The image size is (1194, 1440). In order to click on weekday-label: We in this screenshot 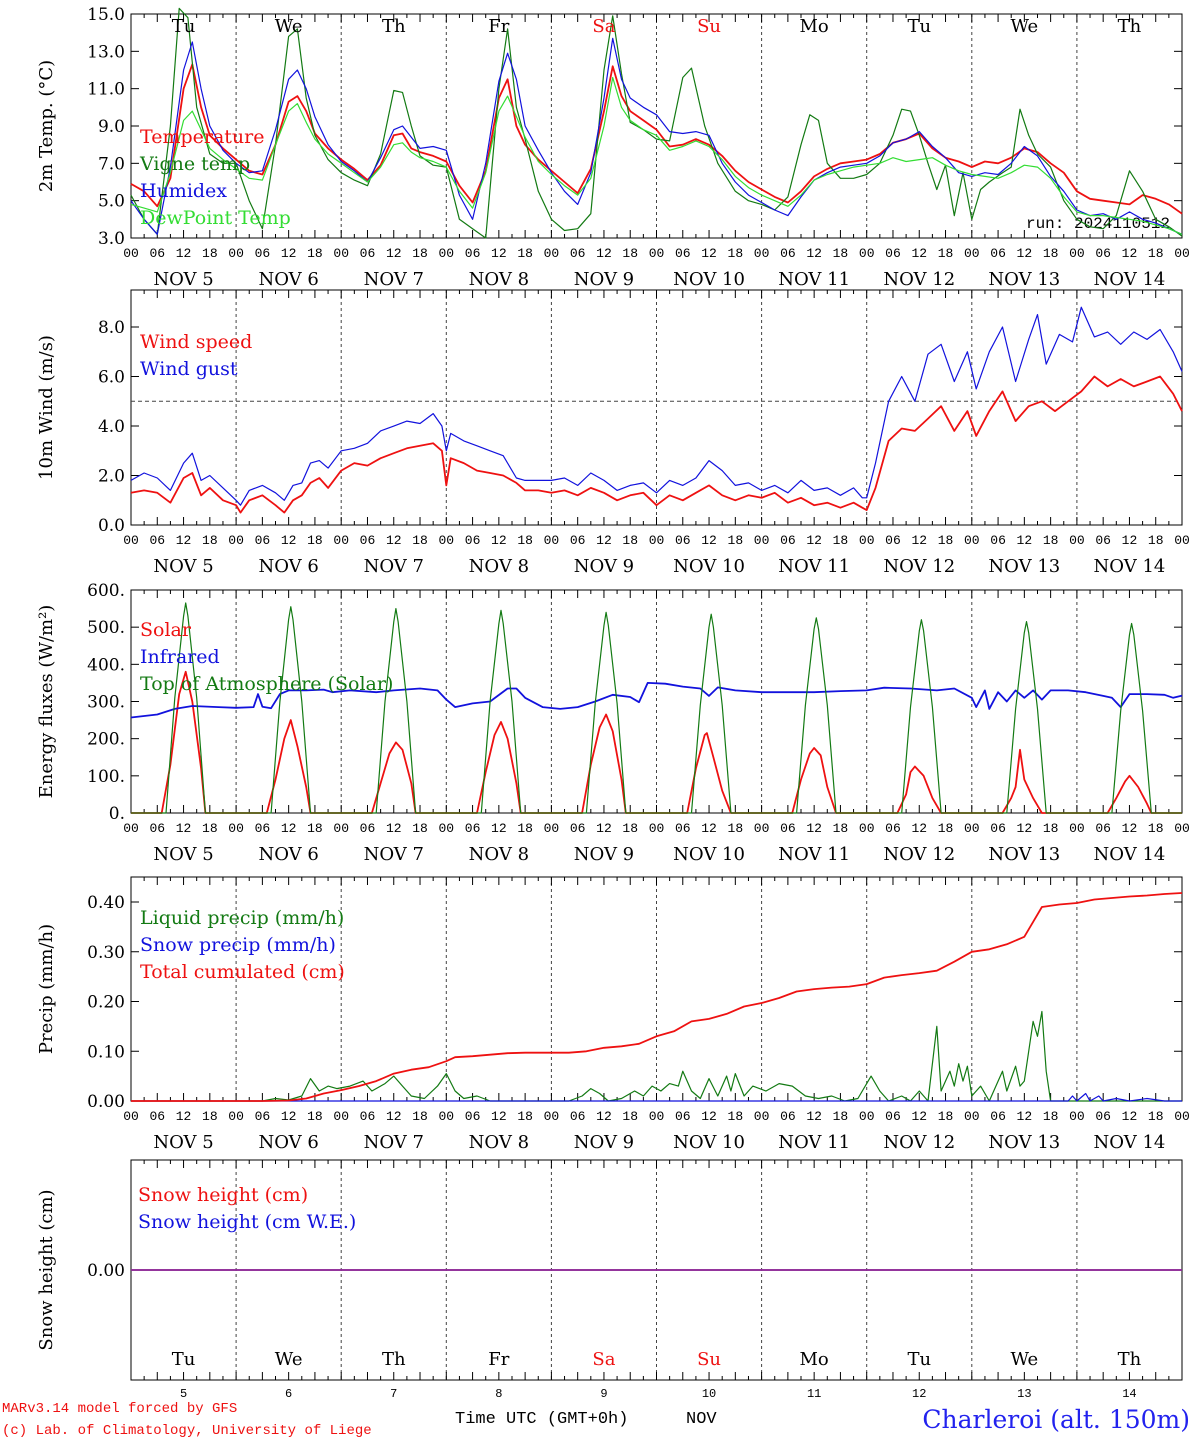, I will do `click(1025, 26)`.